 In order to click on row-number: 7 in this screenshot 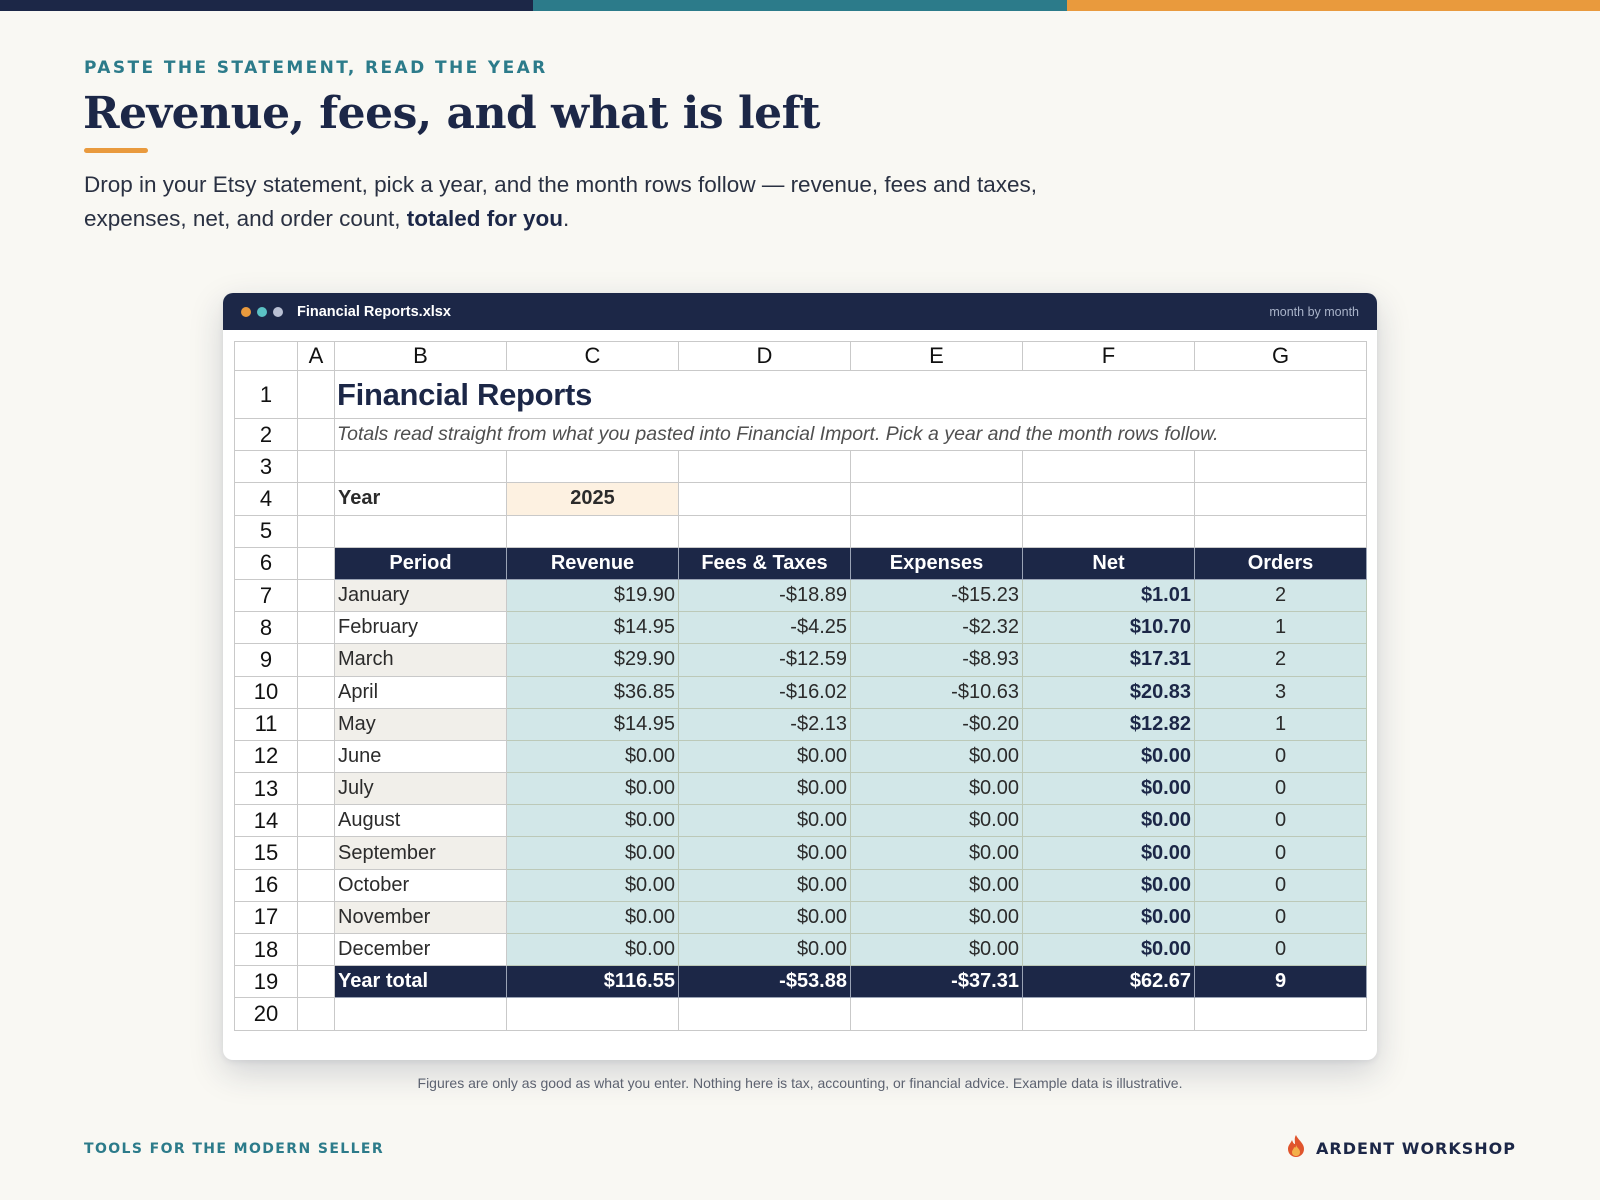, I will do `click(266, 595)`.